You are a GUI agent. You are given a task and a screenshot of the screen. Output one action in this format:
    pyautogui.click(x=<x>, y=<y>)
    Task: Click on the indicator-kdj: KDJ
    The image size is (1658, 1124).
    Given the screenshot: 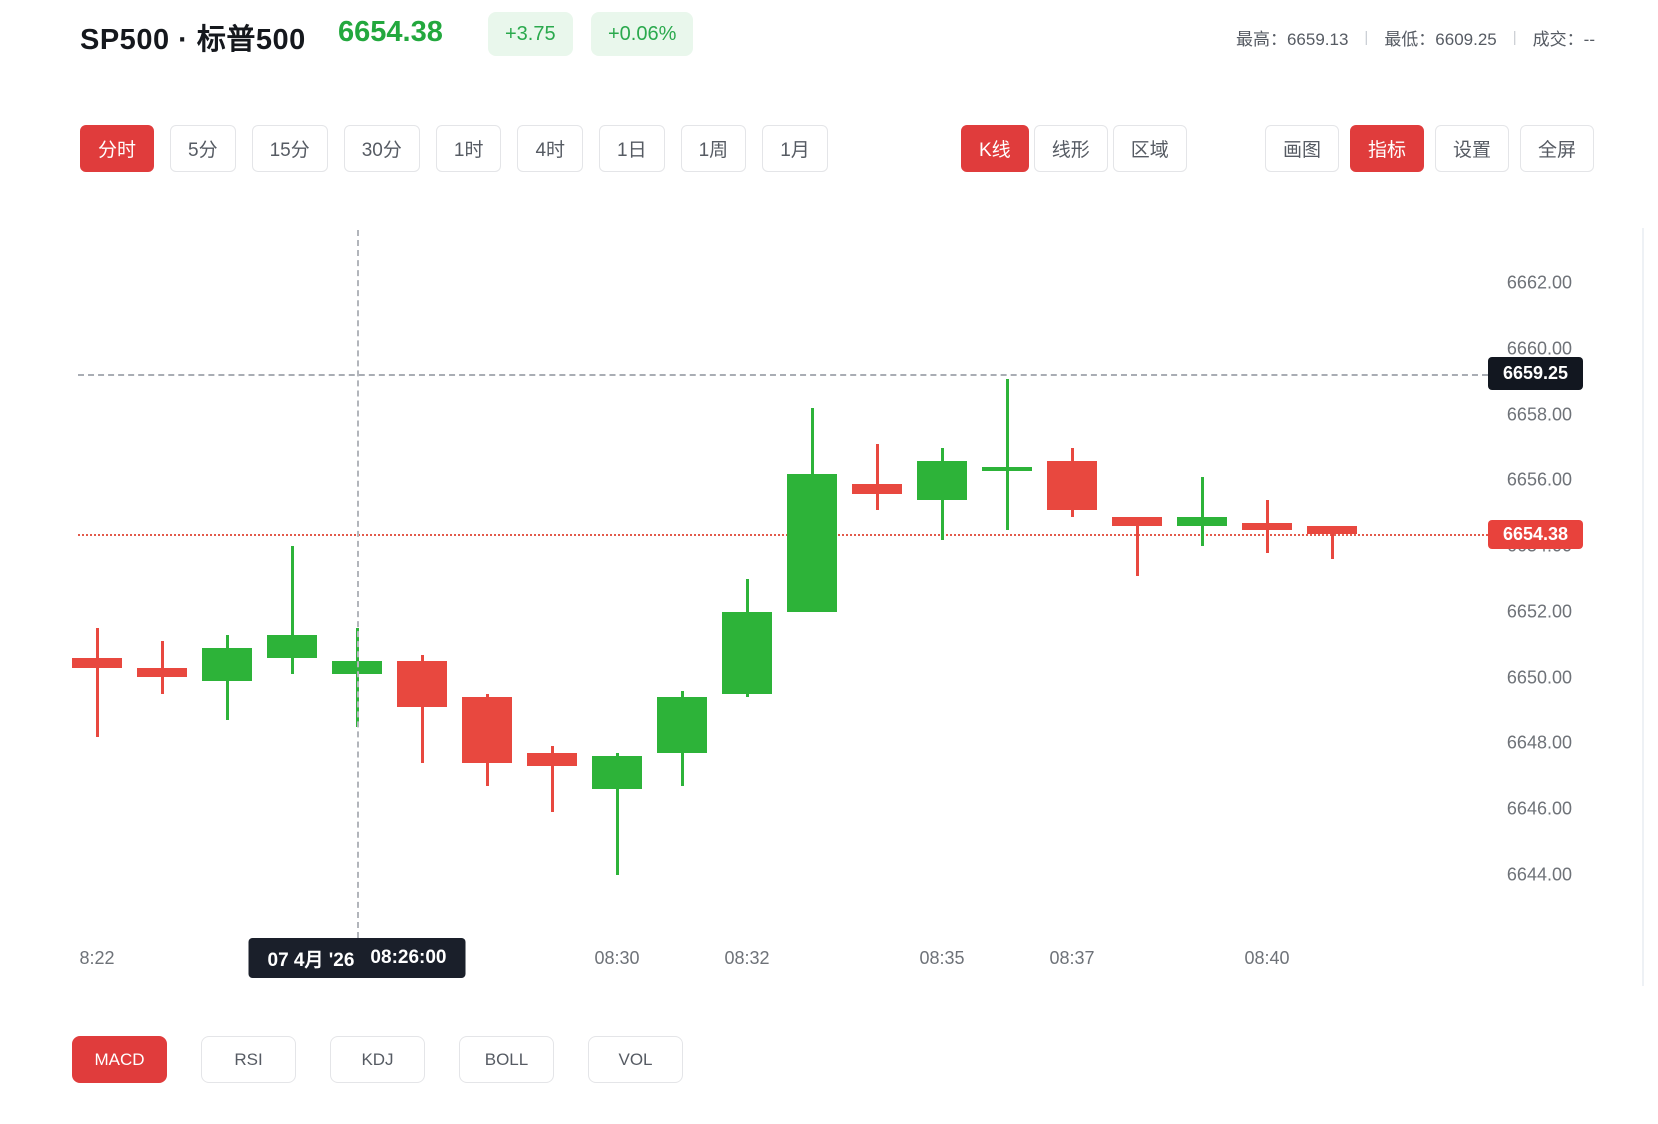 What is the action you would take?
    pyautogui.click(x=377, y=1059)
    